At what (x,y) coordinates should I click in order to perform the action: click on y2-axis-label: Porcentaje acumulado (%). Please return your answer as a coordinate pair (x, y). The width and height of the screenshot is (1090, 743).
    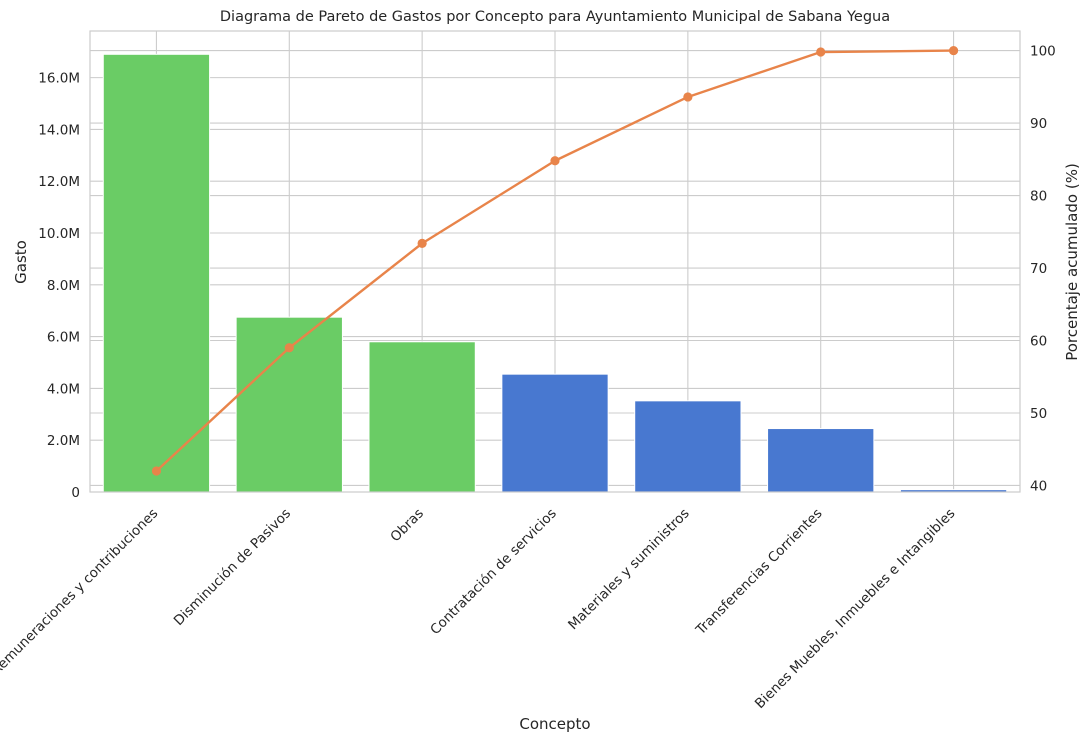
    Looking at the image, I should click on (1072, 262).